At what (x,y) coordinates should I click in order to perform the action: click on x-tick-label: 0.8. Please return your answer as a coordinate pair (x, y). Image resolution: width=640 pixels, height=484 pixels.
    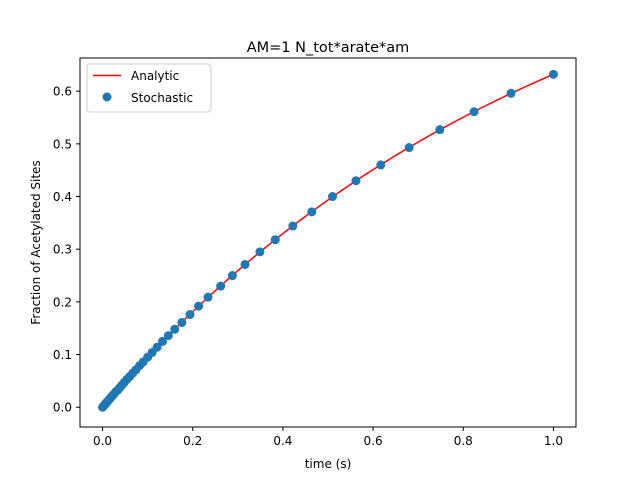
    Looking at the image, I should click on (463, 441).